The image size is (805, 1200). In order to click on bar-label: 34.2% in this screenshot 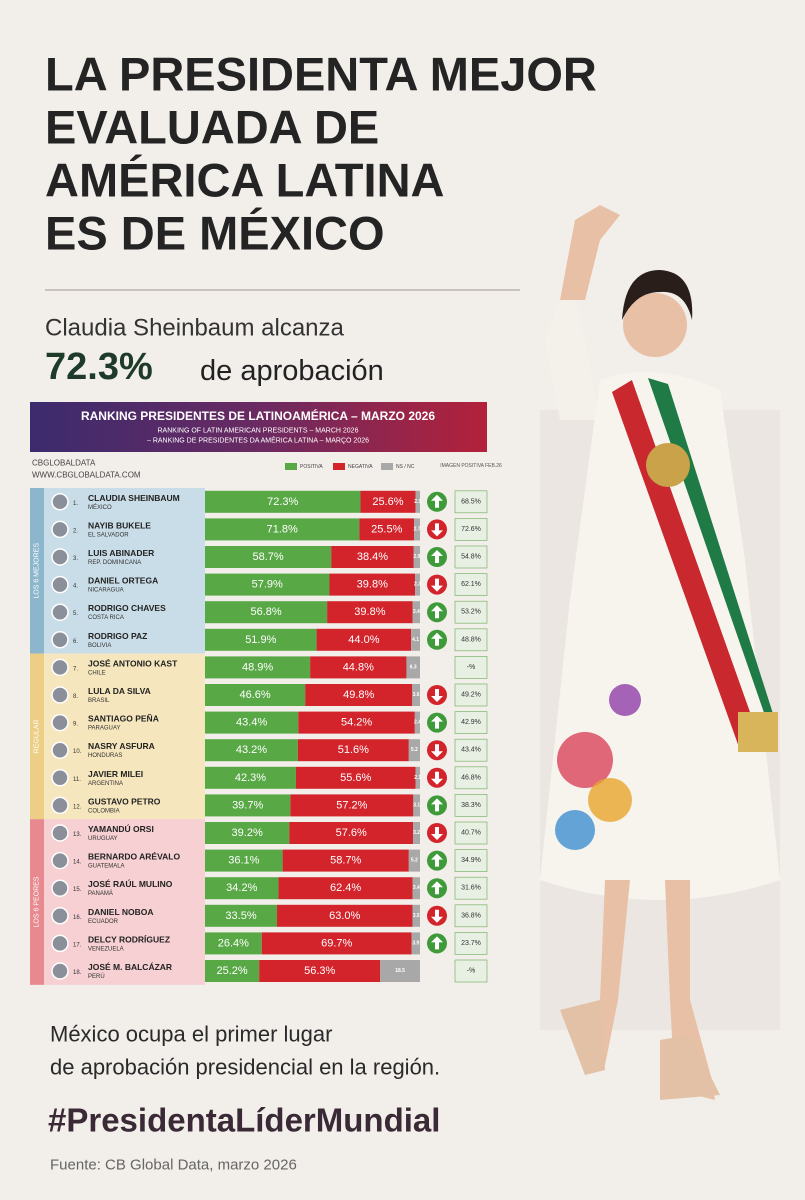, I will do `click(241, 888)`.